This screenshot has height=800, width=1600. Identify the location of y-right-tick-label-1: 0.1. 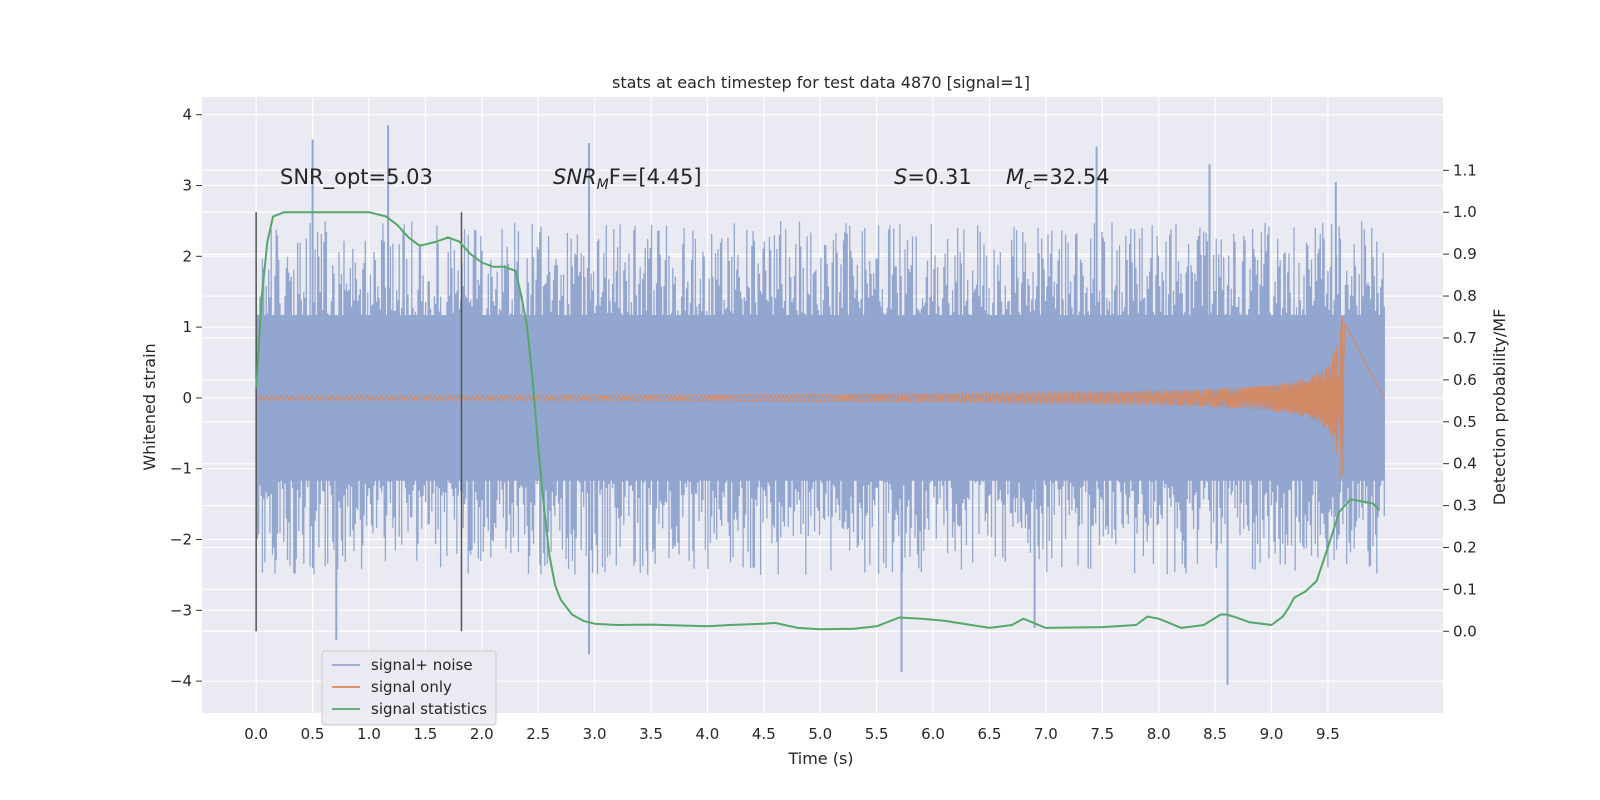
(1465, 589).